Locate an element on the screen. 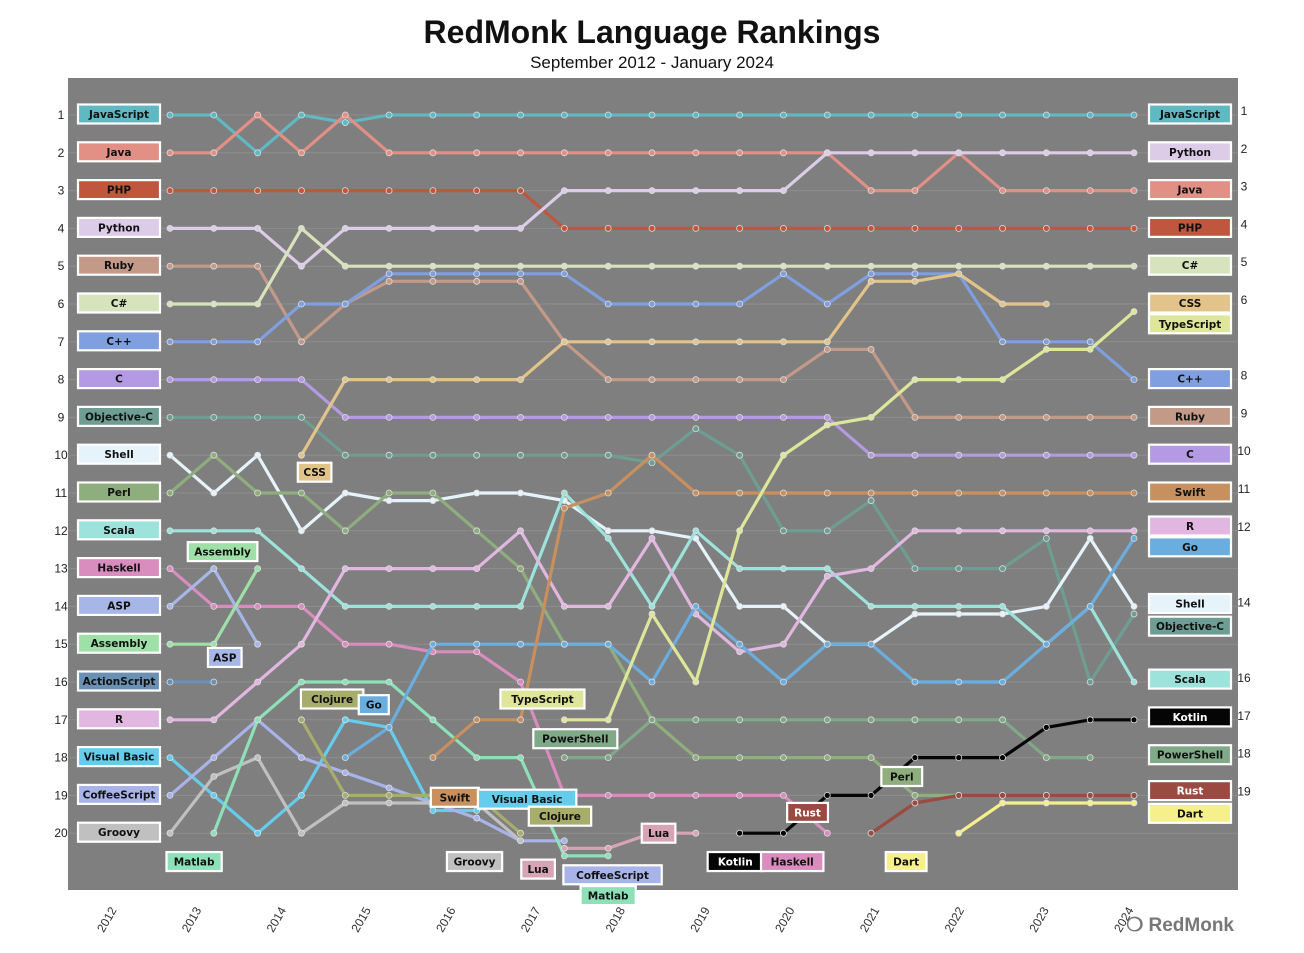 The width and height of the screenshot is (1304, 953). year-tick: 2016 is located at coordinates (446, 919).